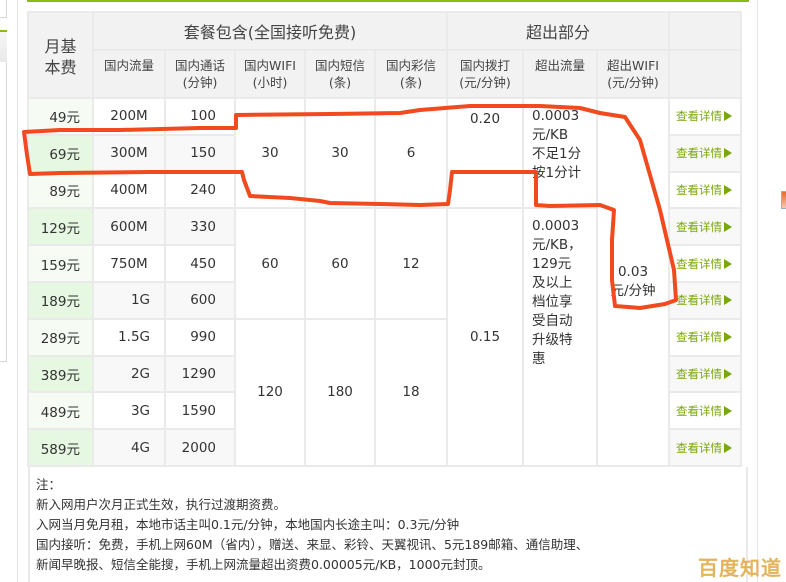  Describe the element at coordinates (60, 190) in the screenshot. I see `fee-cell: 89元` at that location.